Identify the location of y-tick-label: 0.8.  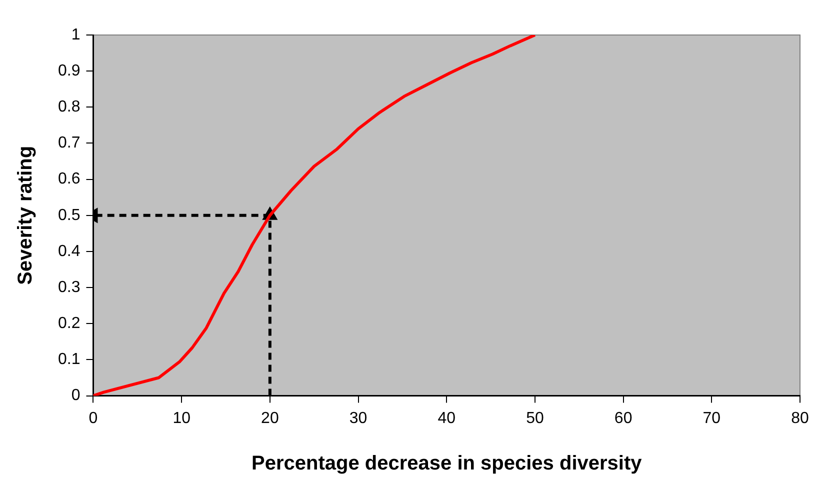
(69, 107).